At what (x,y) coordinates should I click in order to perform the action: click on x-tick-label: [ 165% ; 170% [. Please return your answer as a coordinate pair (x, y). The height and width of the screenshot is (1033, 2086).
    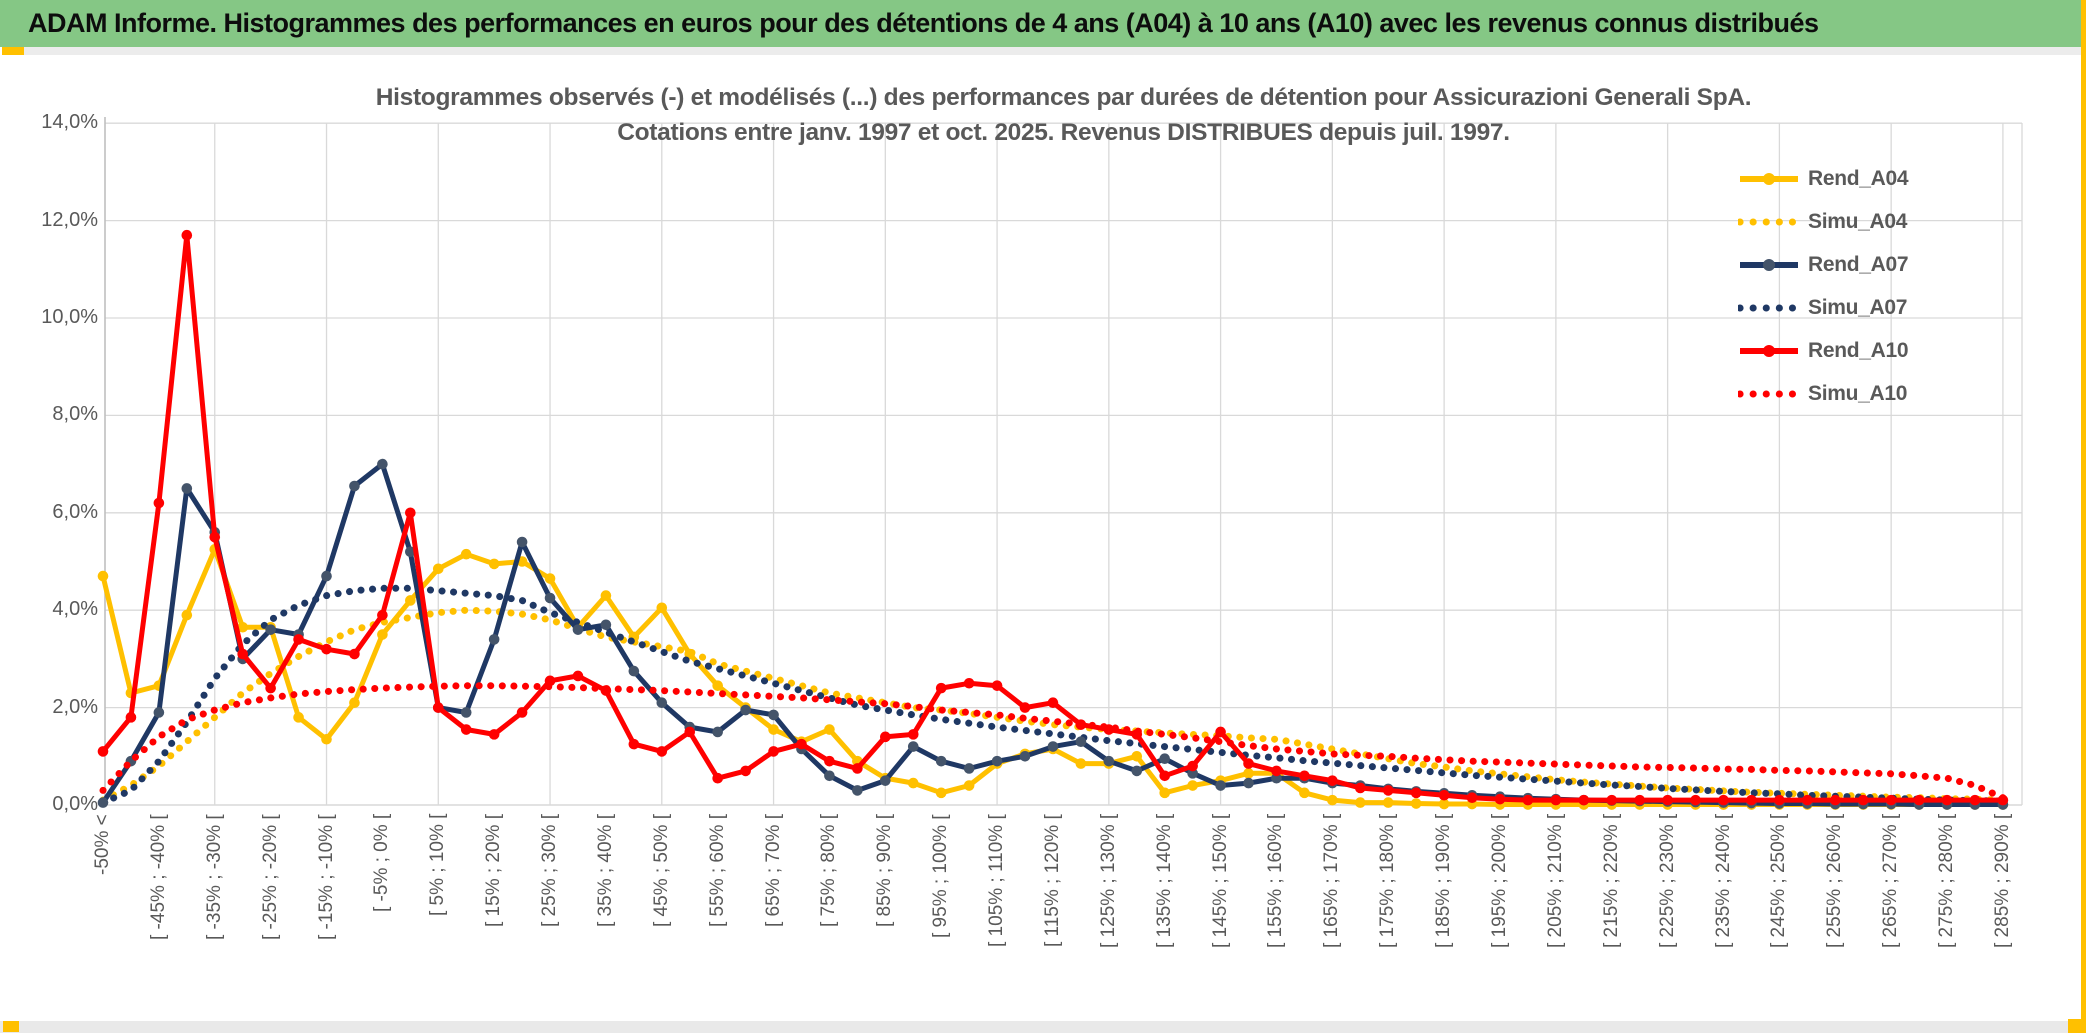
    Looking at the image, I should click on (1332, 881).